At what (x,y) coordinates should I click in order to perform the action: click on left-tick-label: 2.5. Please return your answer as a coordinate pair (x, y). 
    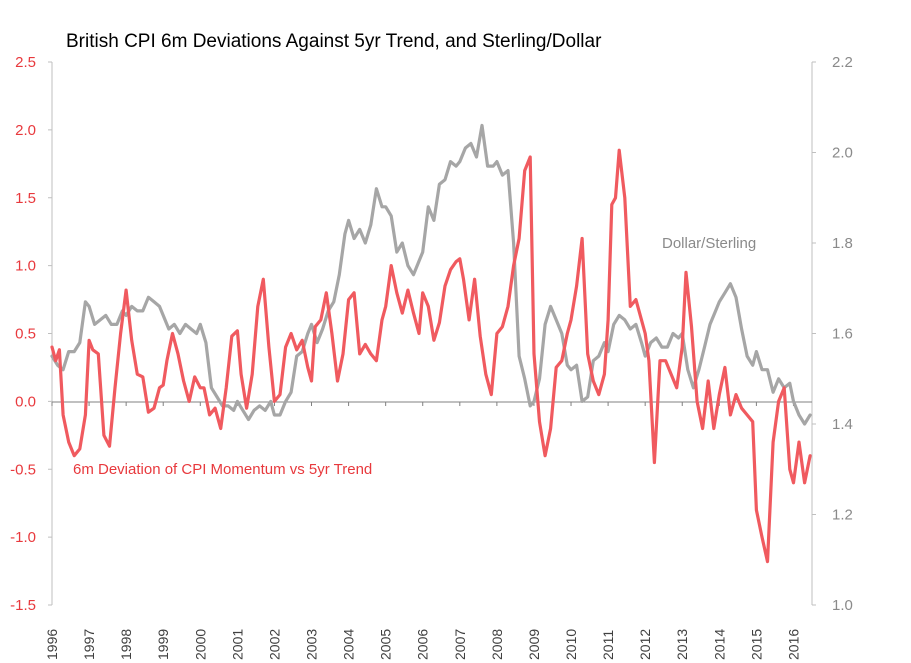
    Looking at the image, I should click on (25, 62).